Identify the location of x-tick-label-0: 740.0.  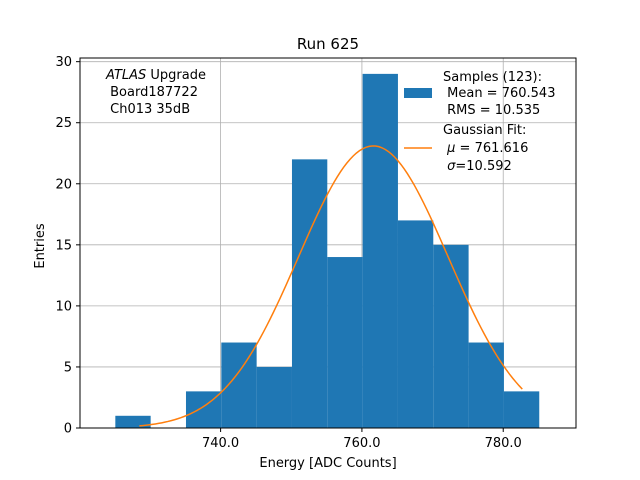
(220, 443).